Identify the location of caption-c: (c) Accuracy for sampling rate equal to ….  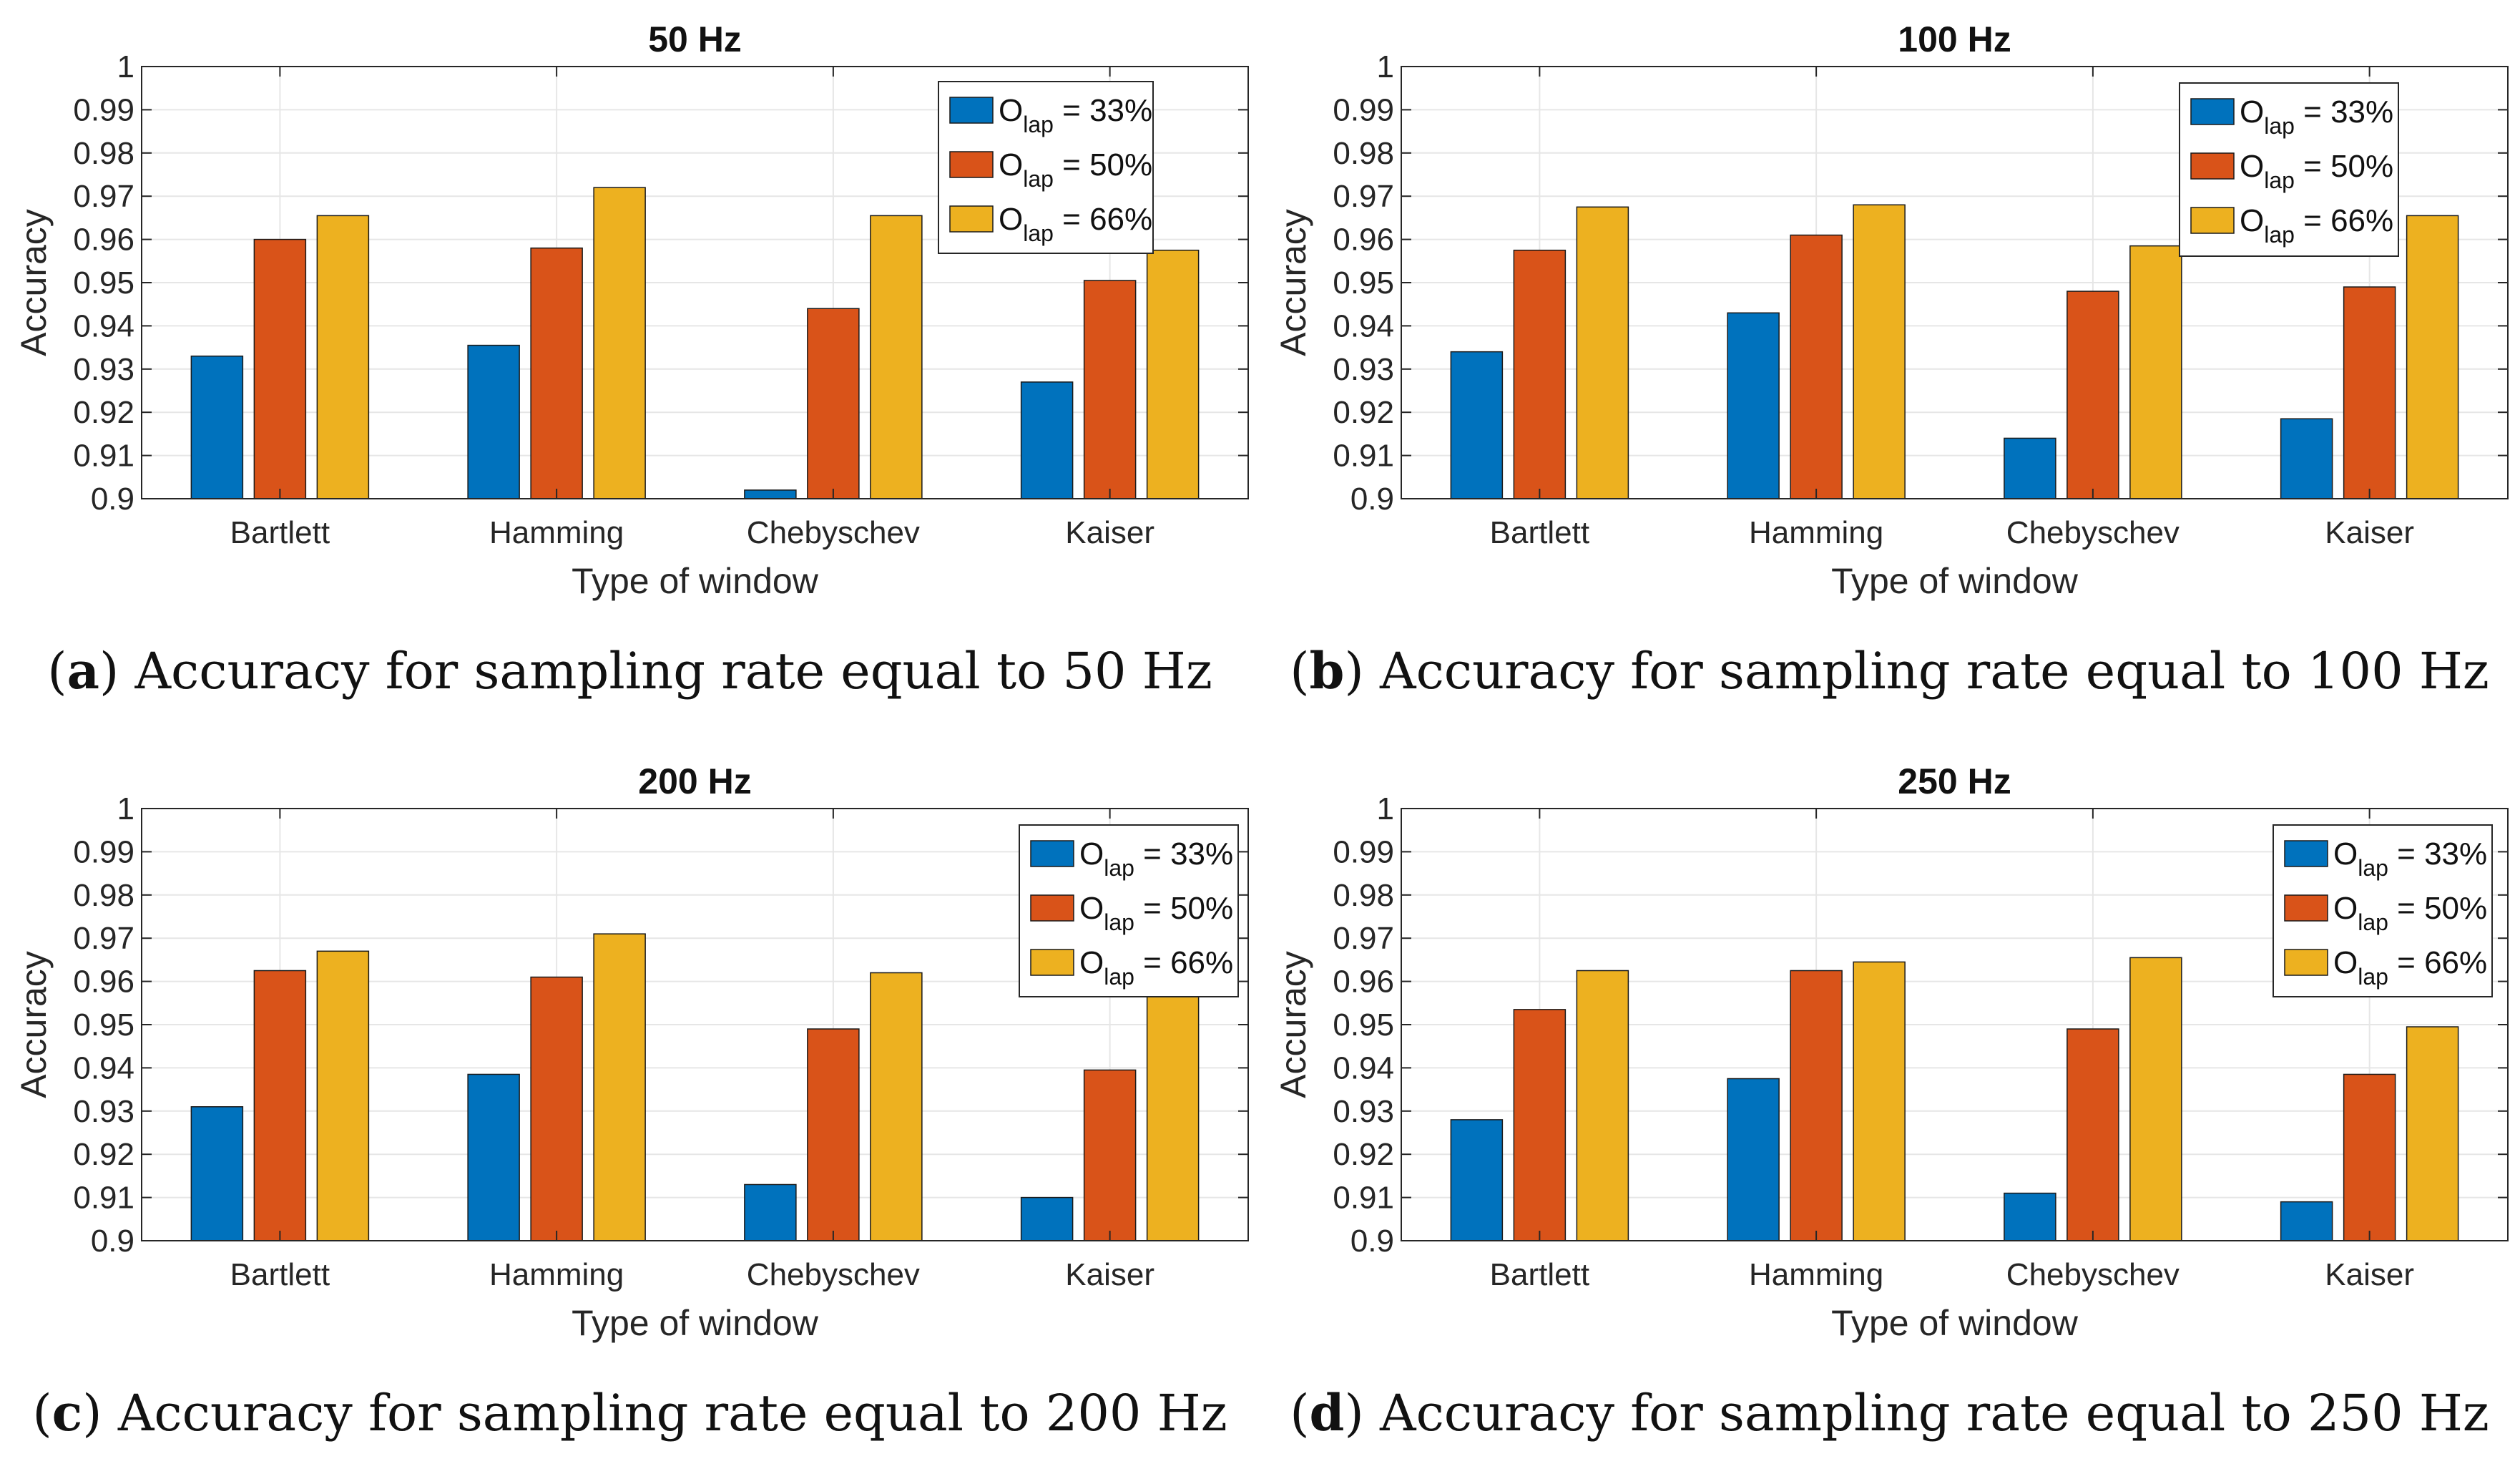
(629, 1412).